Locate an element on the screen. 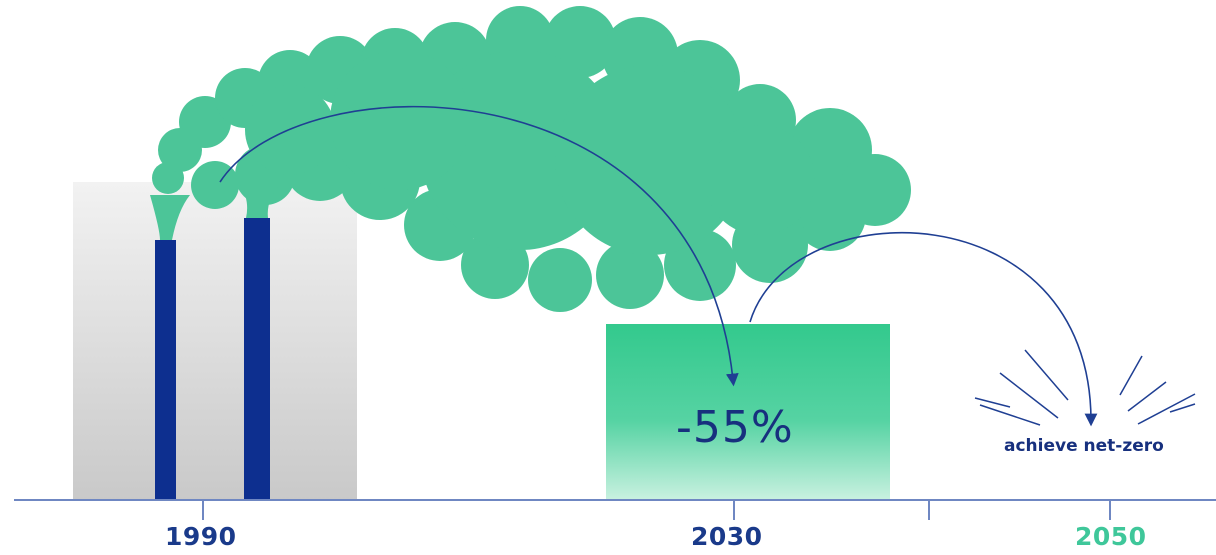  target-2030-box is located at coordinates (748, 412).